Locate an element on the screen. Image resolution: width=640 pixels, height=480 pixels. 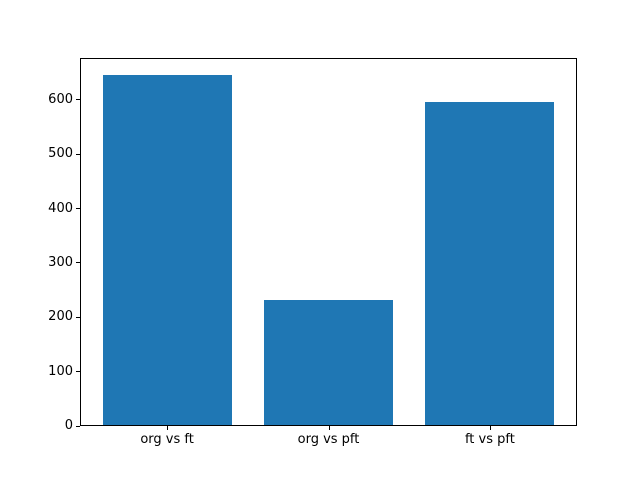
y-axis-tick-label: 200 is located at coordinates (60, 317).